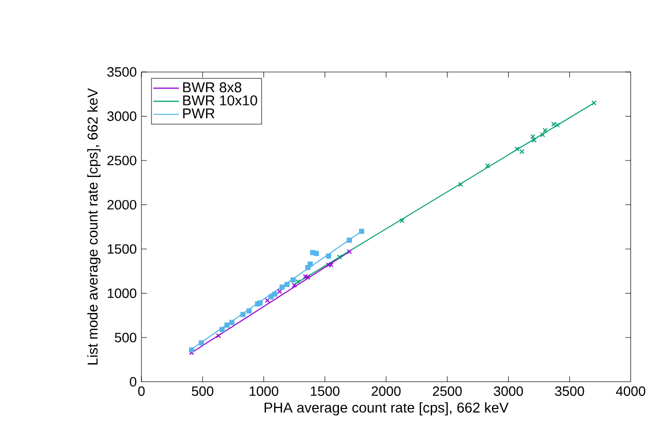  What do you see at coordinates (121, 72) in the screenshot?
I see `y-tick-label: 3500` at bounding box center [121, 72].